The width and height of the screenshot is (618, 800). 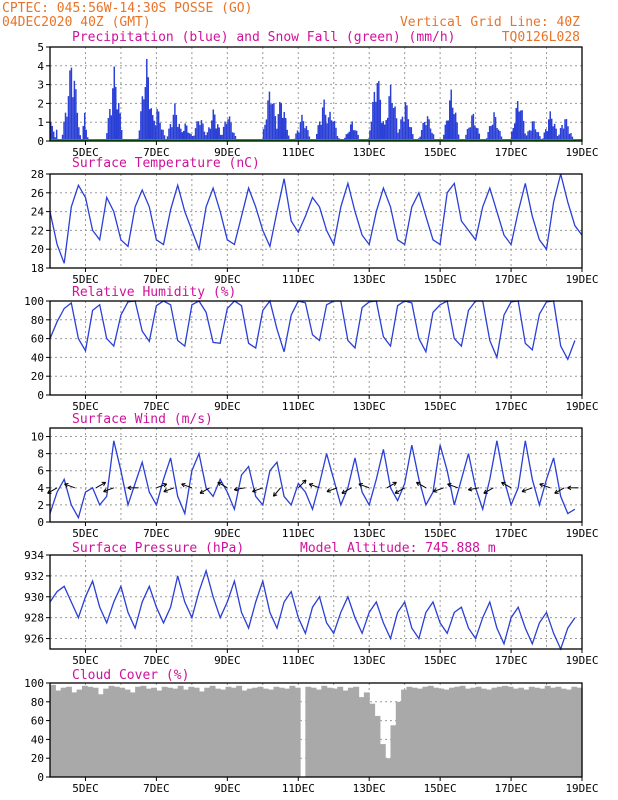 What do you see at coordinates (37, 739) in the screenshot?
I see `y-tick-label: 40` at bounding box center [37, 739].